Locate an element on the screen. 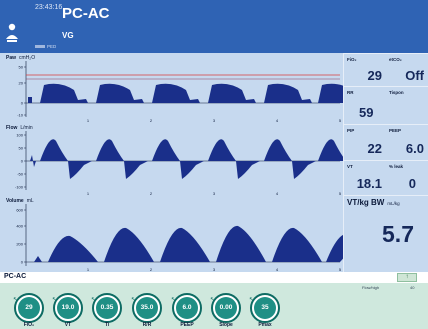 Image resolution: width=428 pixels, height=329 pixels. patient-category-tag: PED is located at coordinates (45, 46).